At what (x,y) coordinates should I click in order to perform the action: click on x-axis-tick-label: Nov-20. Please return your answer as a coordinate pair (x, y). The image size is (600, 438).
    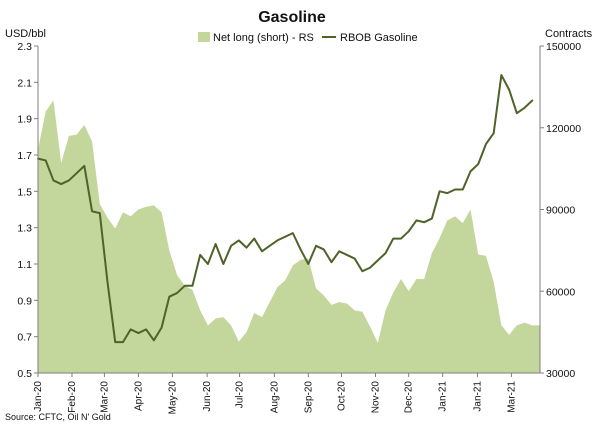
    Looking at the image, I should click on (375, 397).